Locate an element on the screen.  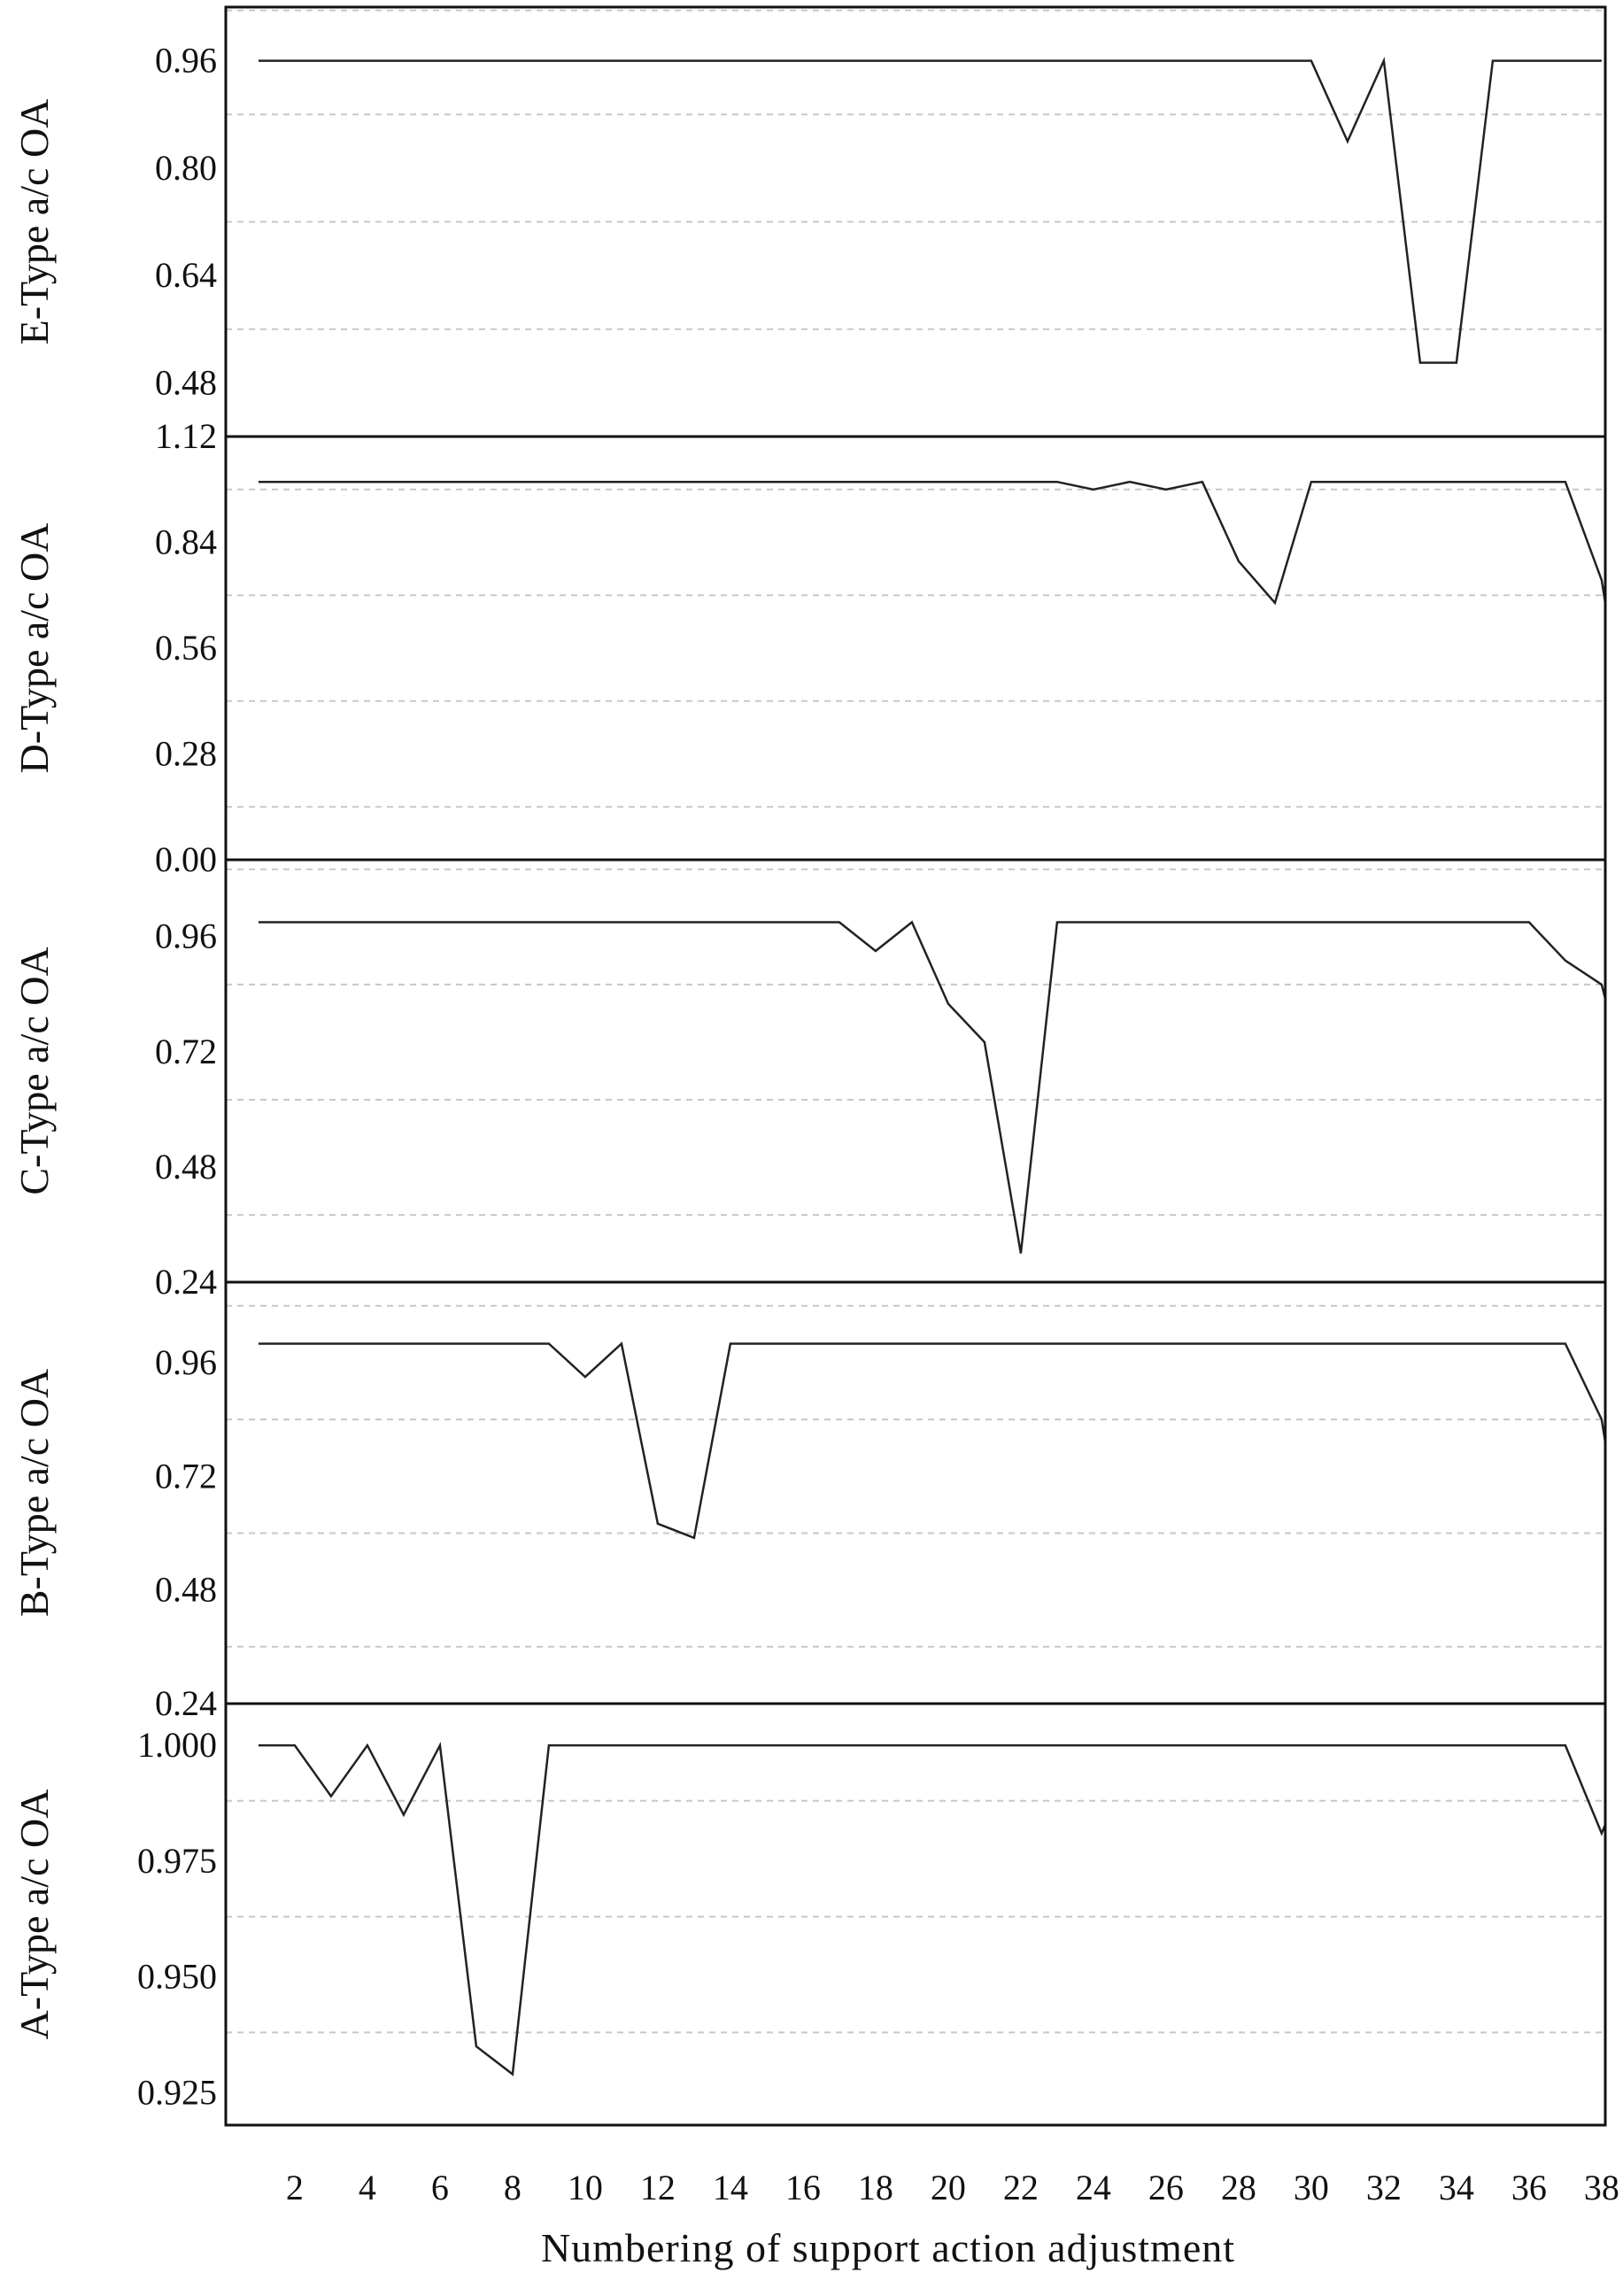
y-axis-label: C-Type a/c OA is located at coordinates (35, 1070).